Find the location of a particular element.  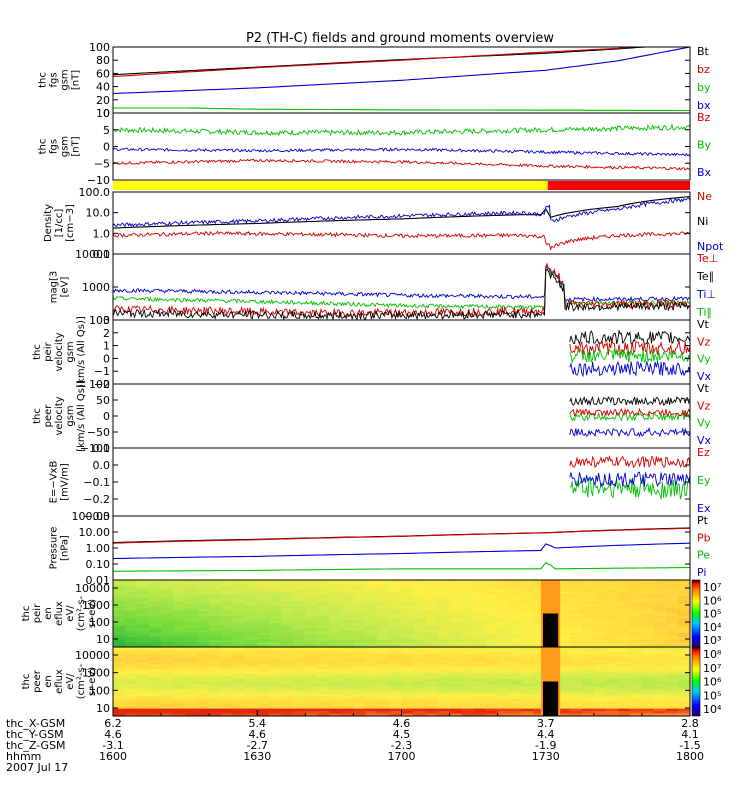

legend-Vz: Vz is located at coordinates (704, 405).